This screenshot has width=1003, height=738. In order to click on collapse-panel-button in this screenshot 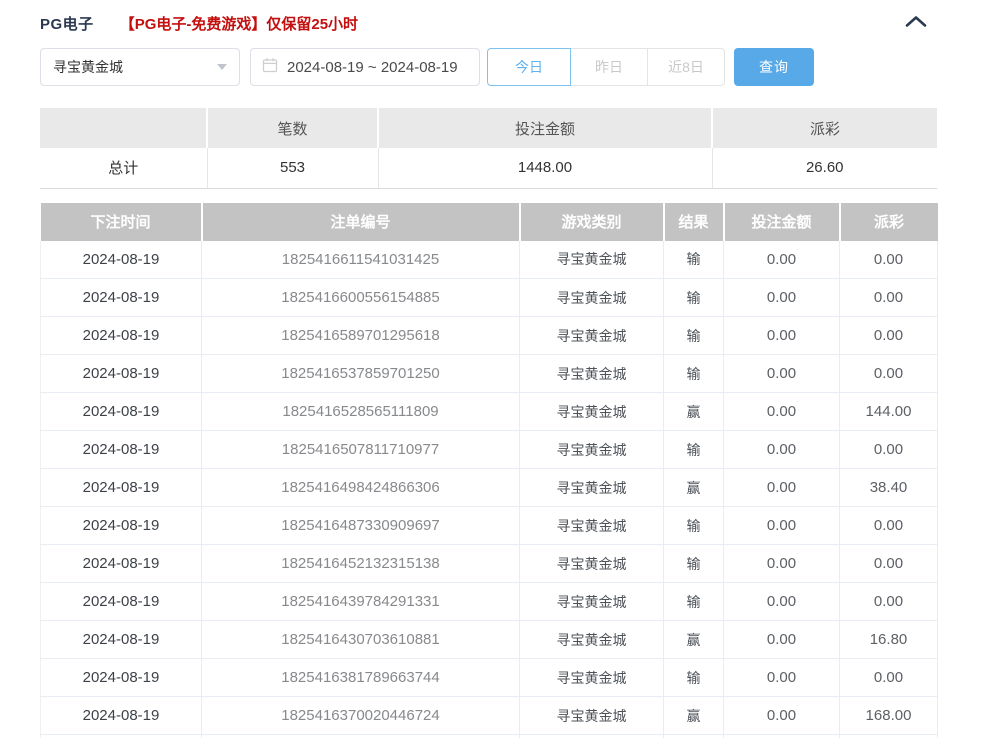, I will do `click(916, 23)`.